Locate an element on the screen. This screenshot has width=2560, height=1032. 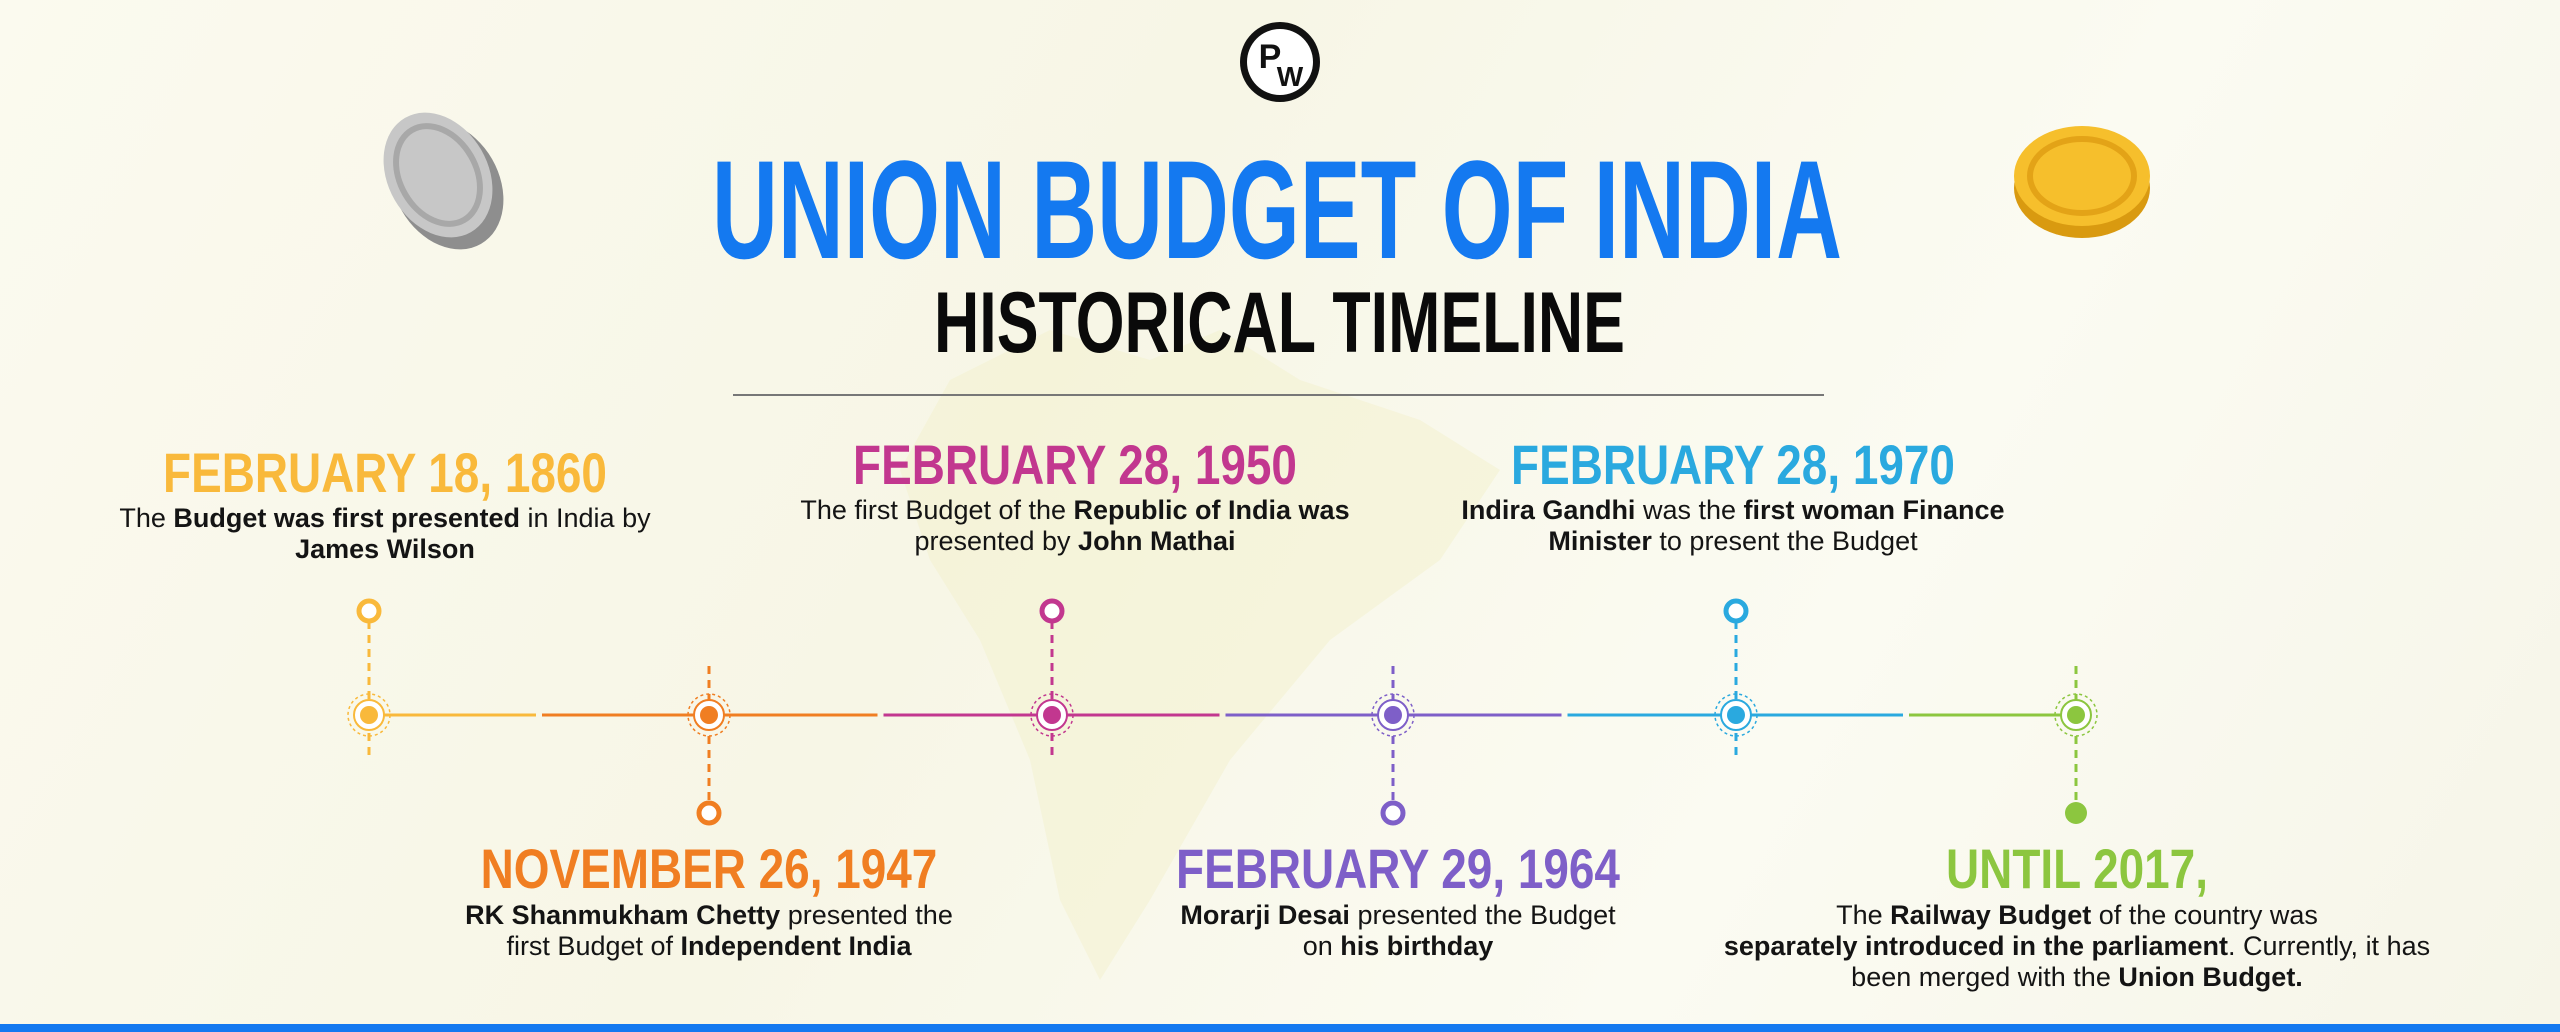
description-text: Railway Budget is located at coordinates (1991, 915).